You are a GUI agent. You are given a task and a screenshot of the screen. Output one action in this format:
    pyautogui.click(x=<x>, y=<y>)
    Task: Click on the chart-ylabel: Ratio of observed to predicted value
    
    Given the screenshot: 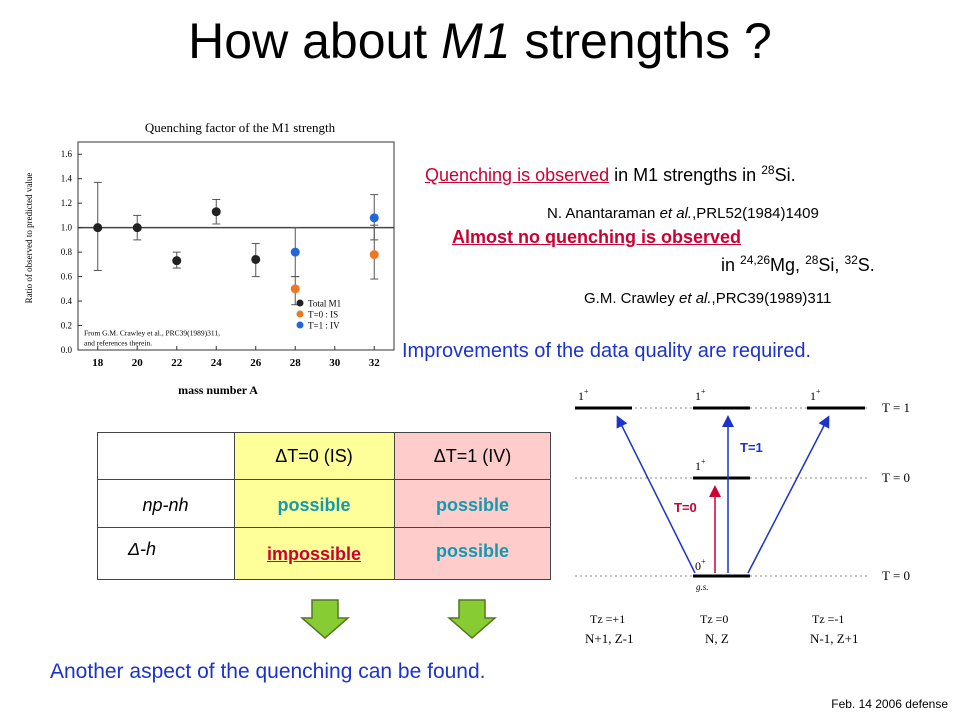 What is the action you would take?
    pyautogui.click(x=29, y=238)
    